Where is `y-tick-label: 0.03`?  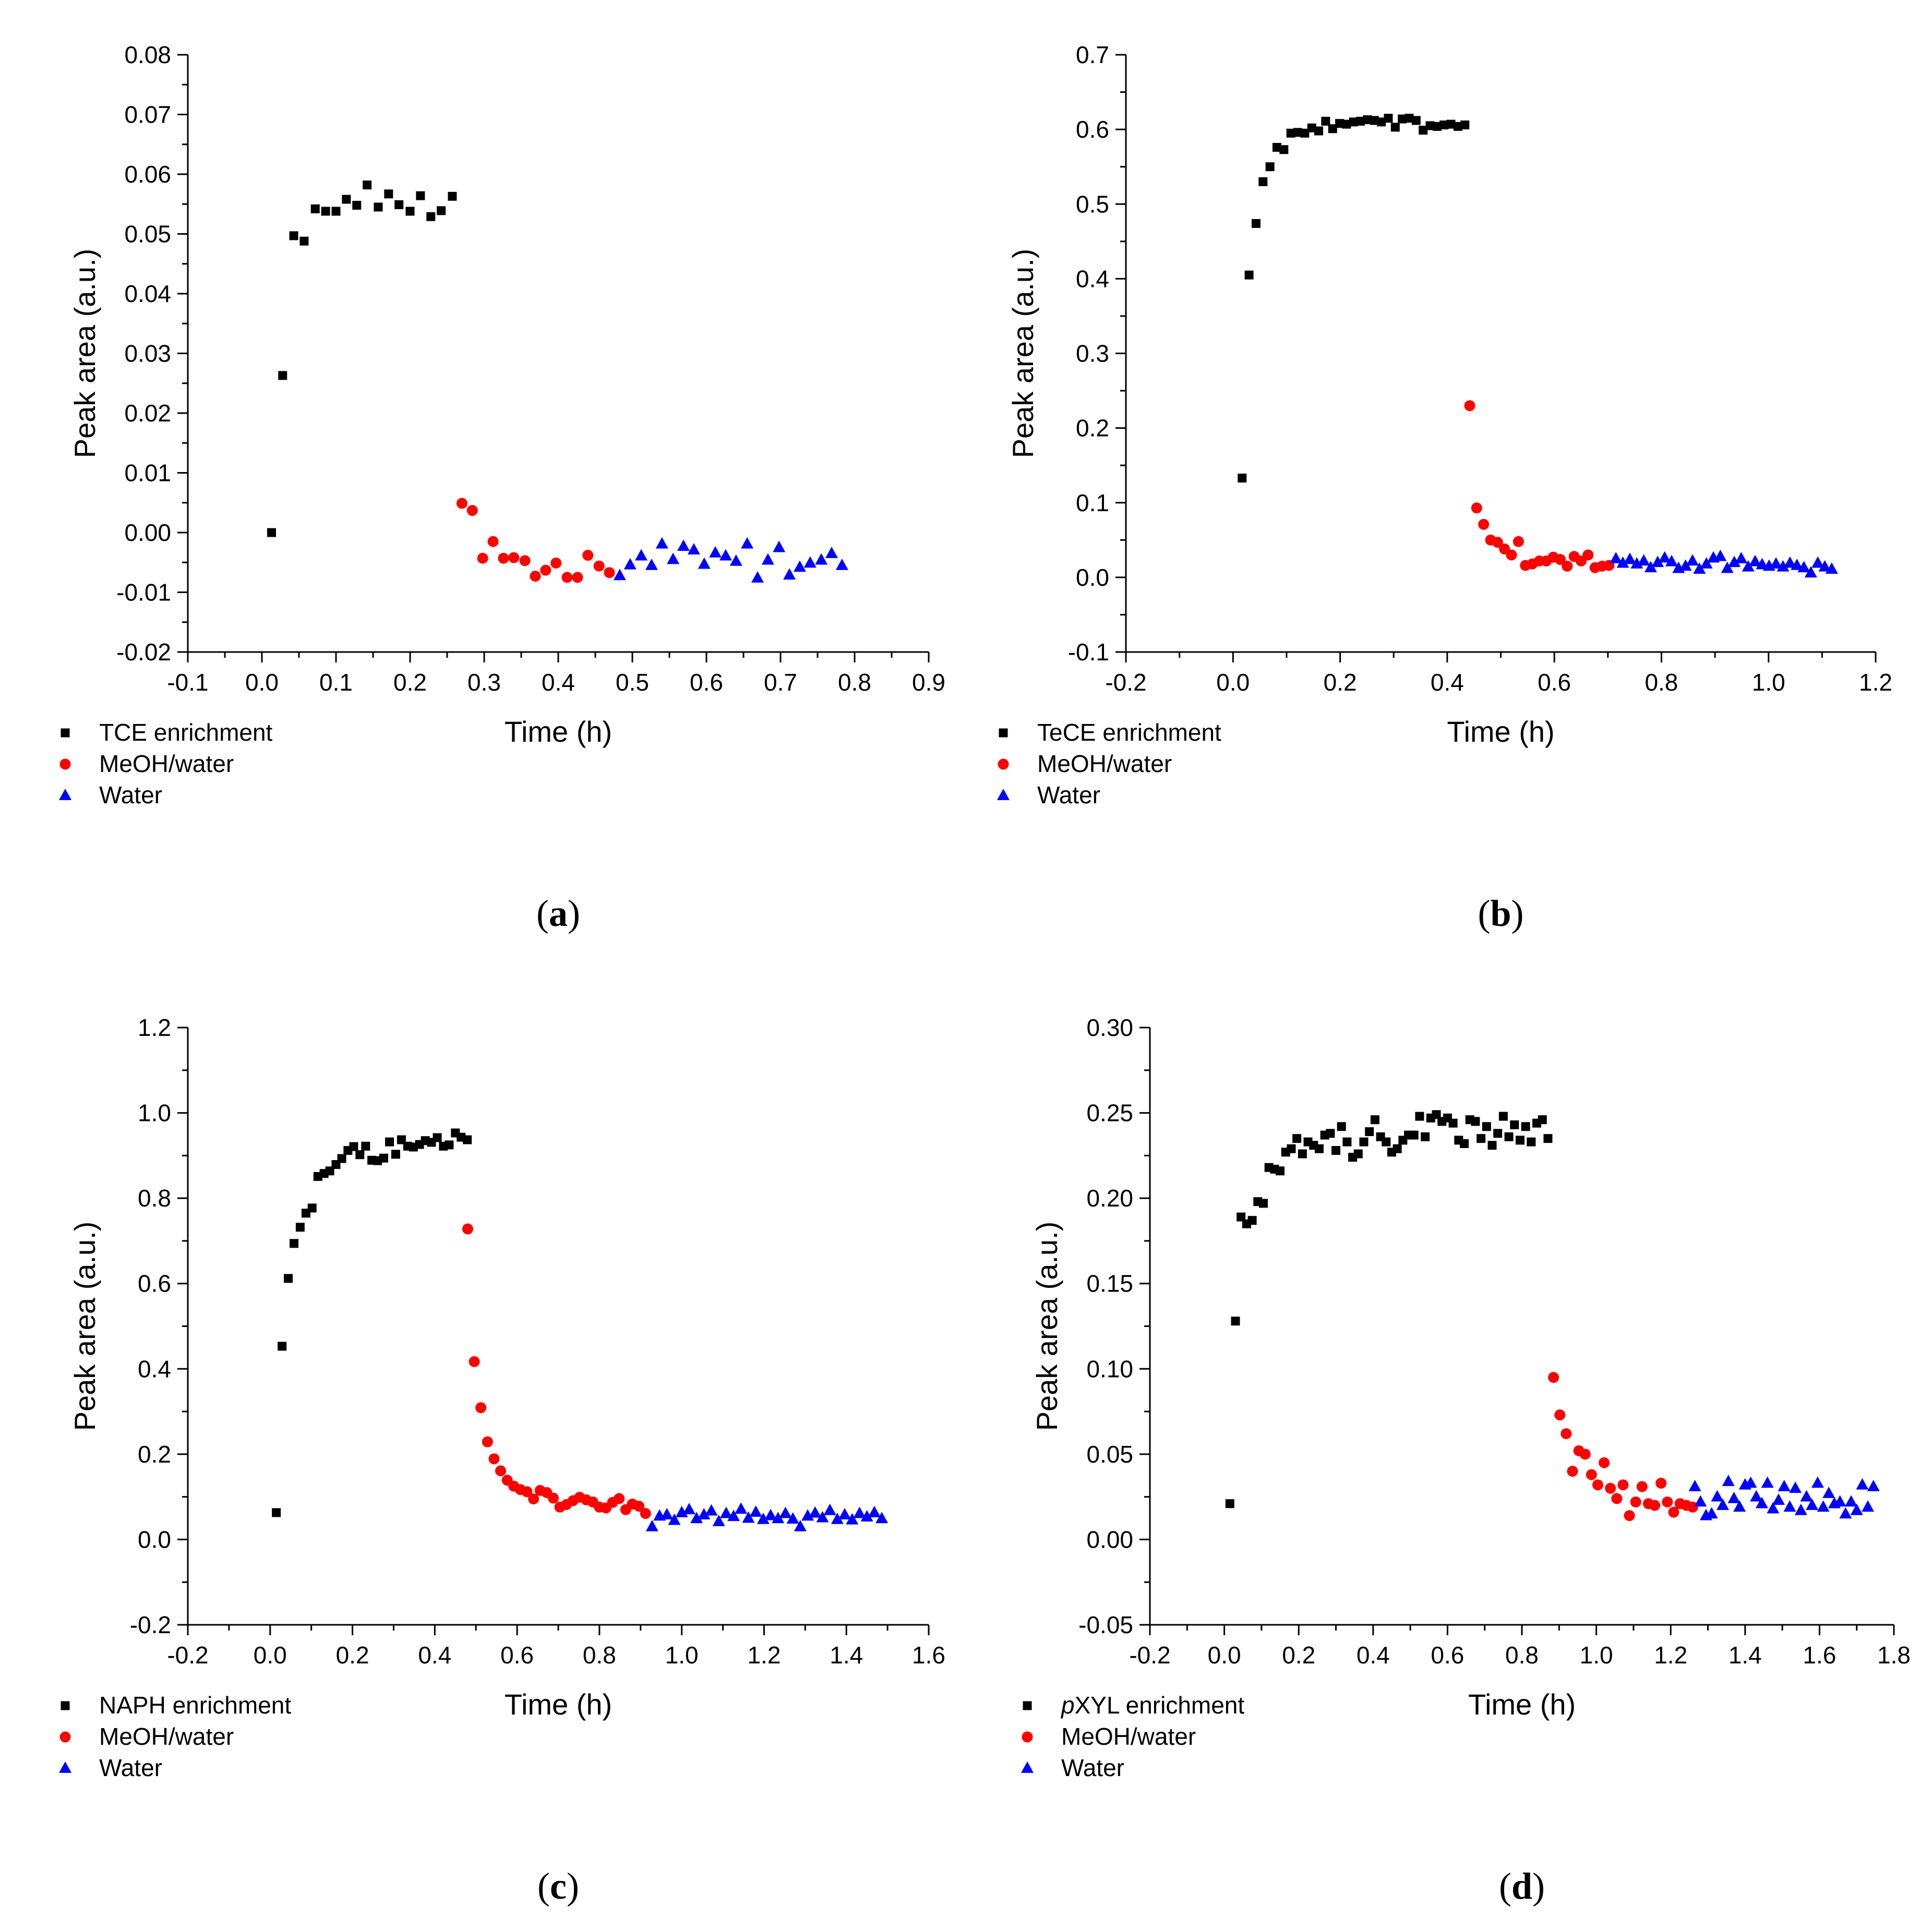 y-tick-label: 0.03 is located at coordinates (148, 353).